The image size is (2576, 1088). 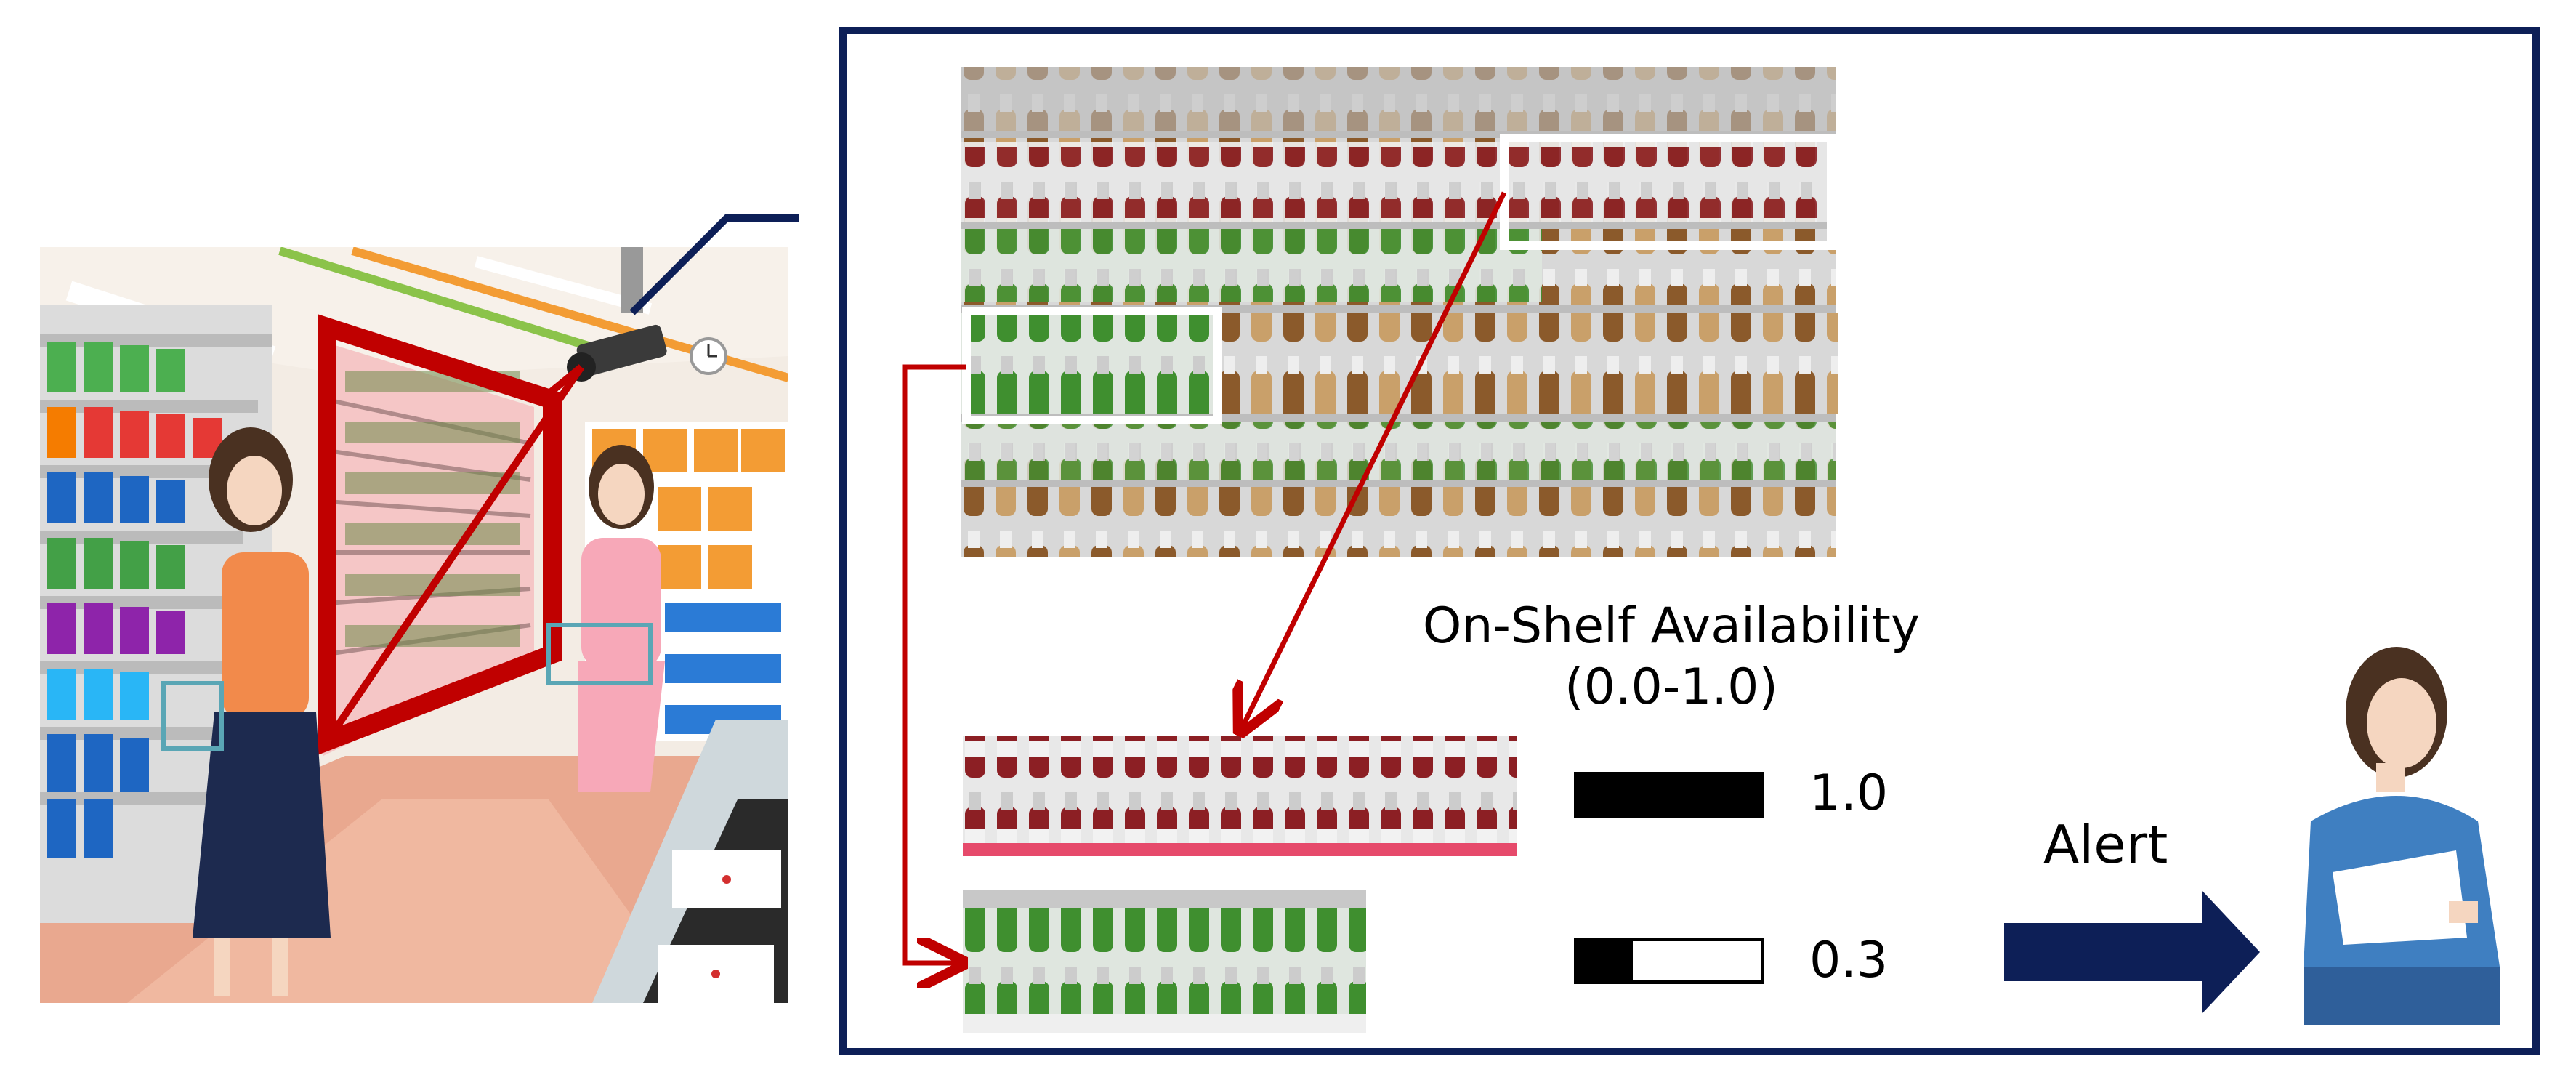 What do you see at coordinates (1669, 961) in the screenshot?
I see `availability-bar-low` at bounding box center [1669, 961].